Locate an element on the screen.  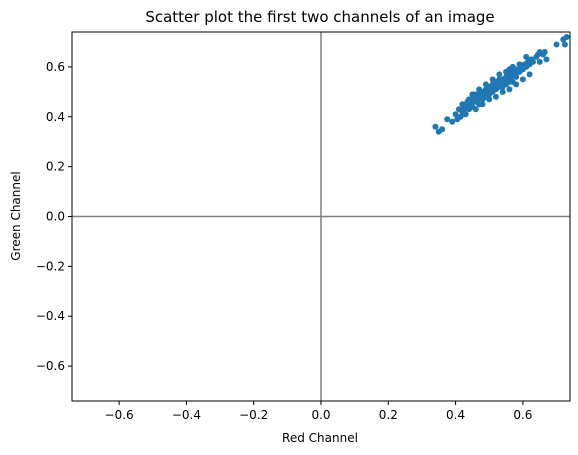
y-tick-label: 0.2 is located at coordinates (55, 167).